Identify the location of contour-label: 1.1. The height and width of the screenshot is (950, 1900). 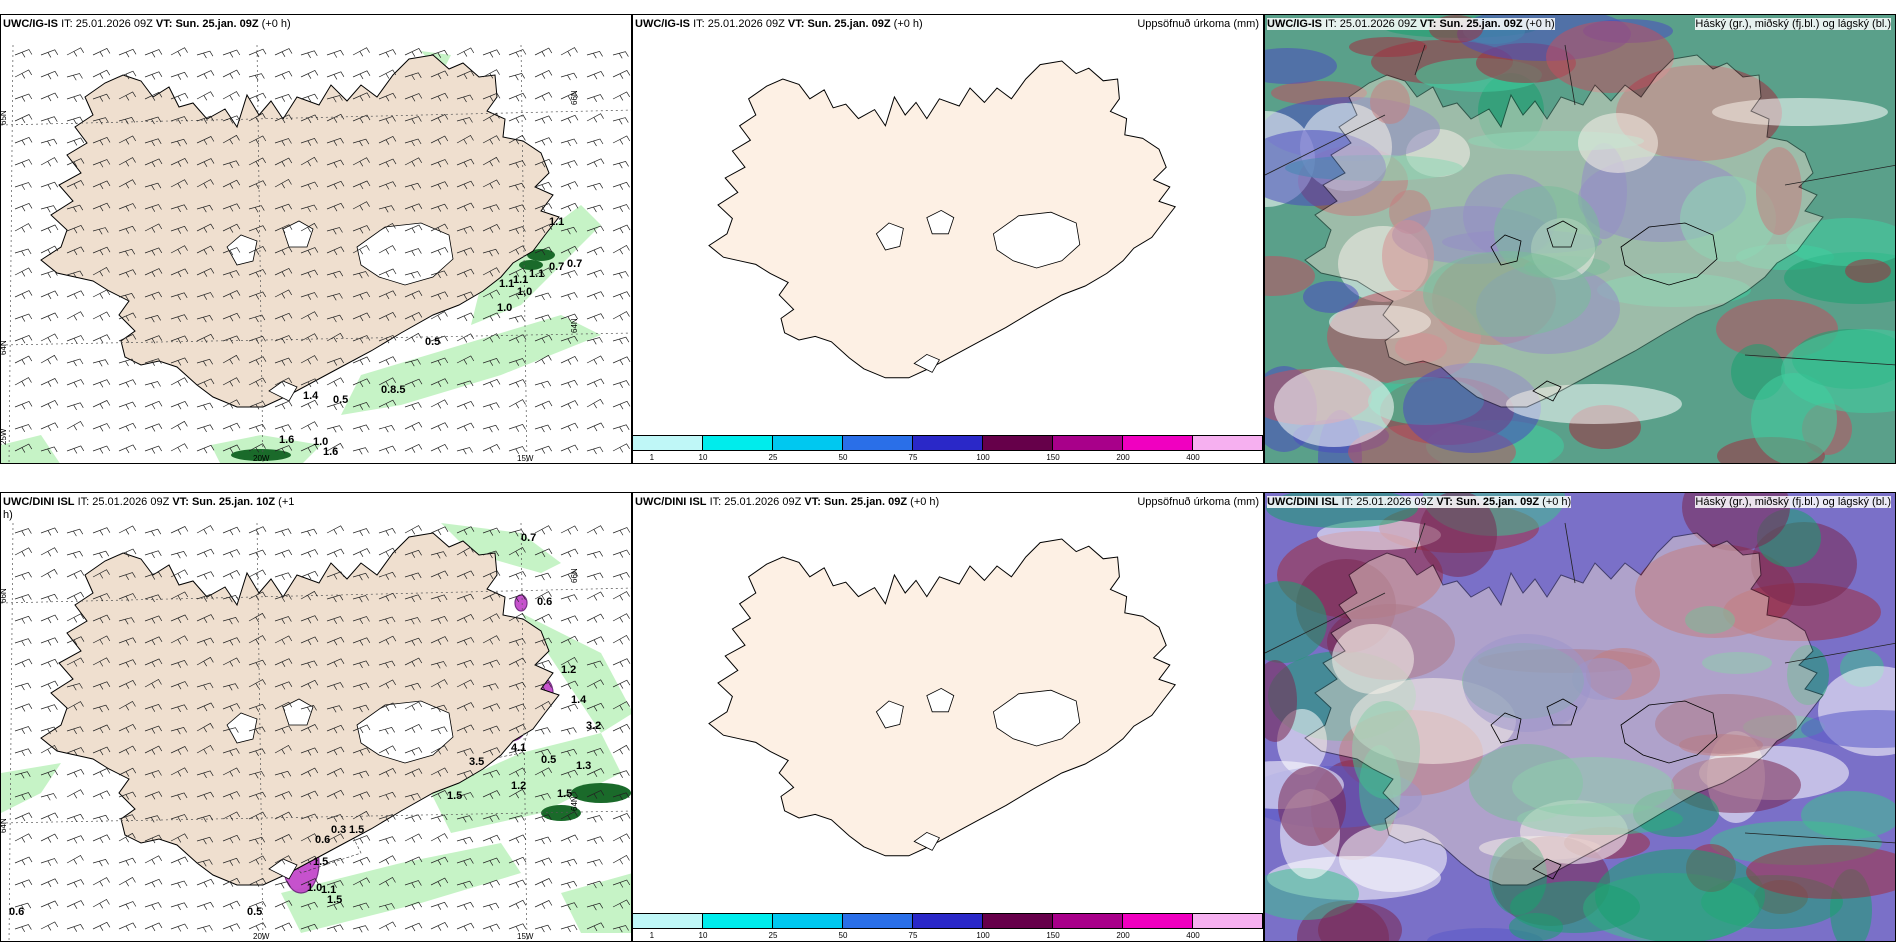
(328, 890).